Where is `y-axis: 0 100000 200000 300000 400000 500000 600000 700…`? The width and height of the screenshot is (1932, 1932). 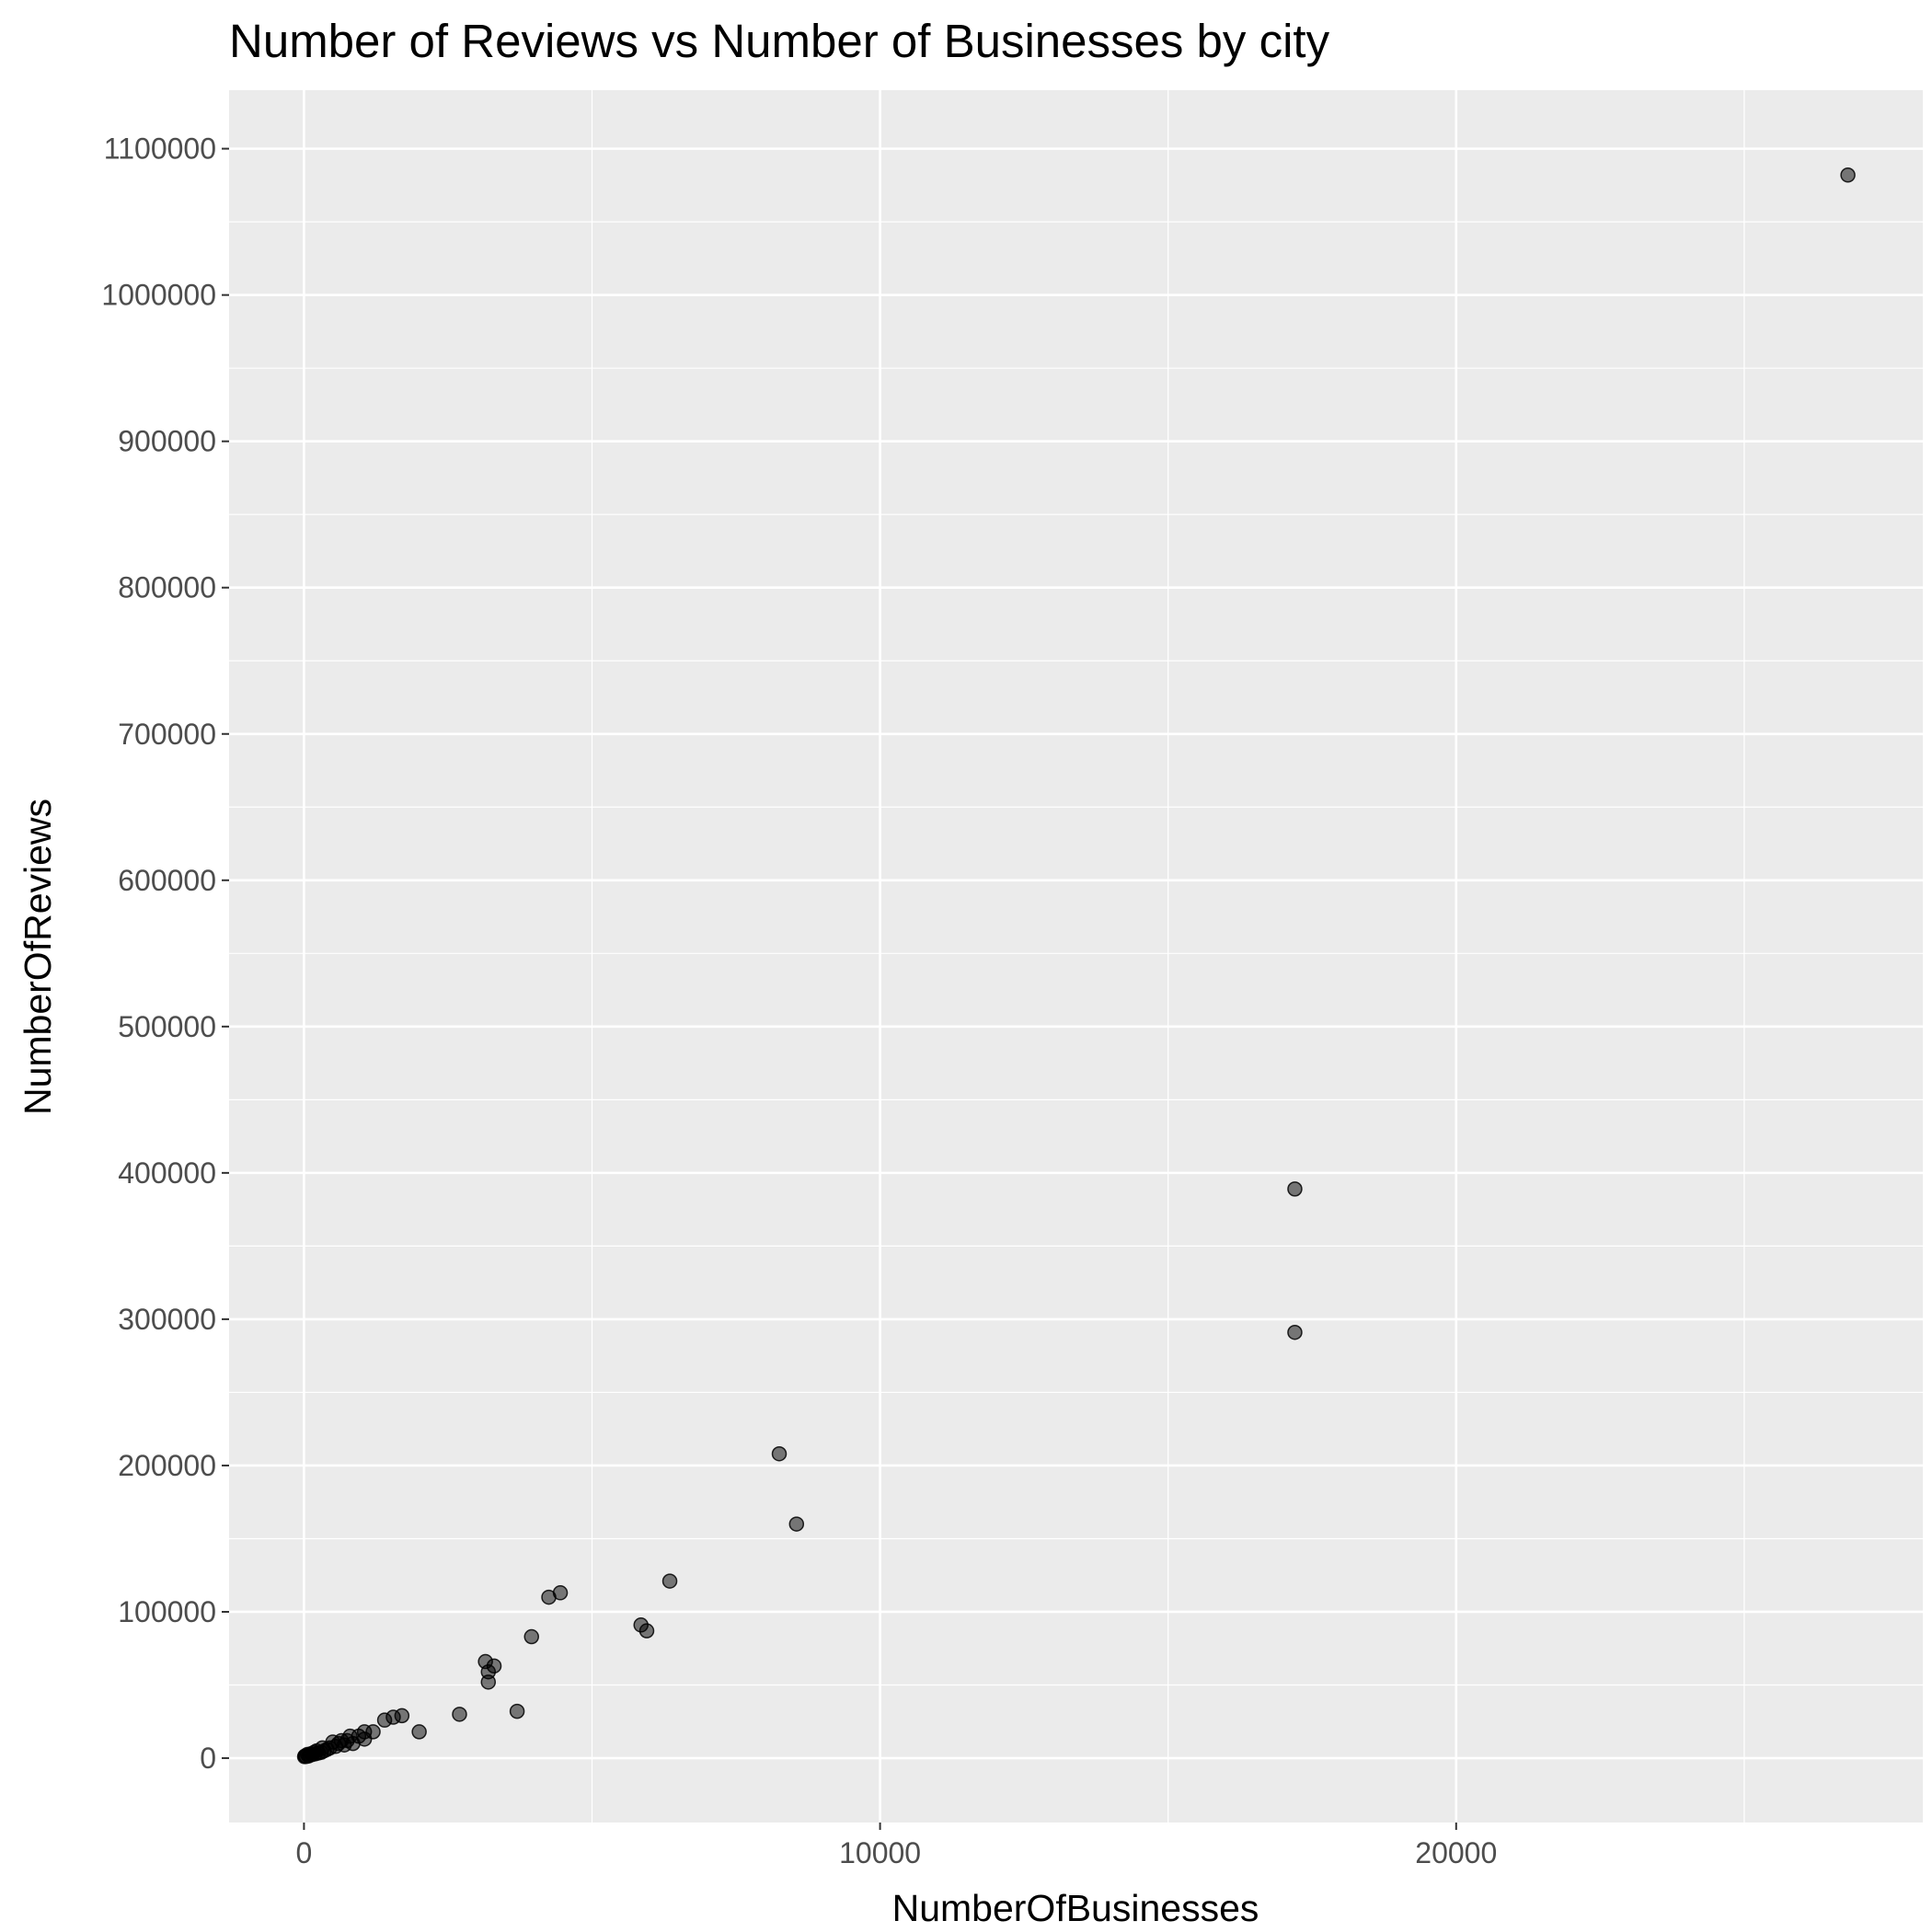
y-axis: 0 100000 200000 300000 400000 500000 600000 700… is located at coordinates (165, 953).